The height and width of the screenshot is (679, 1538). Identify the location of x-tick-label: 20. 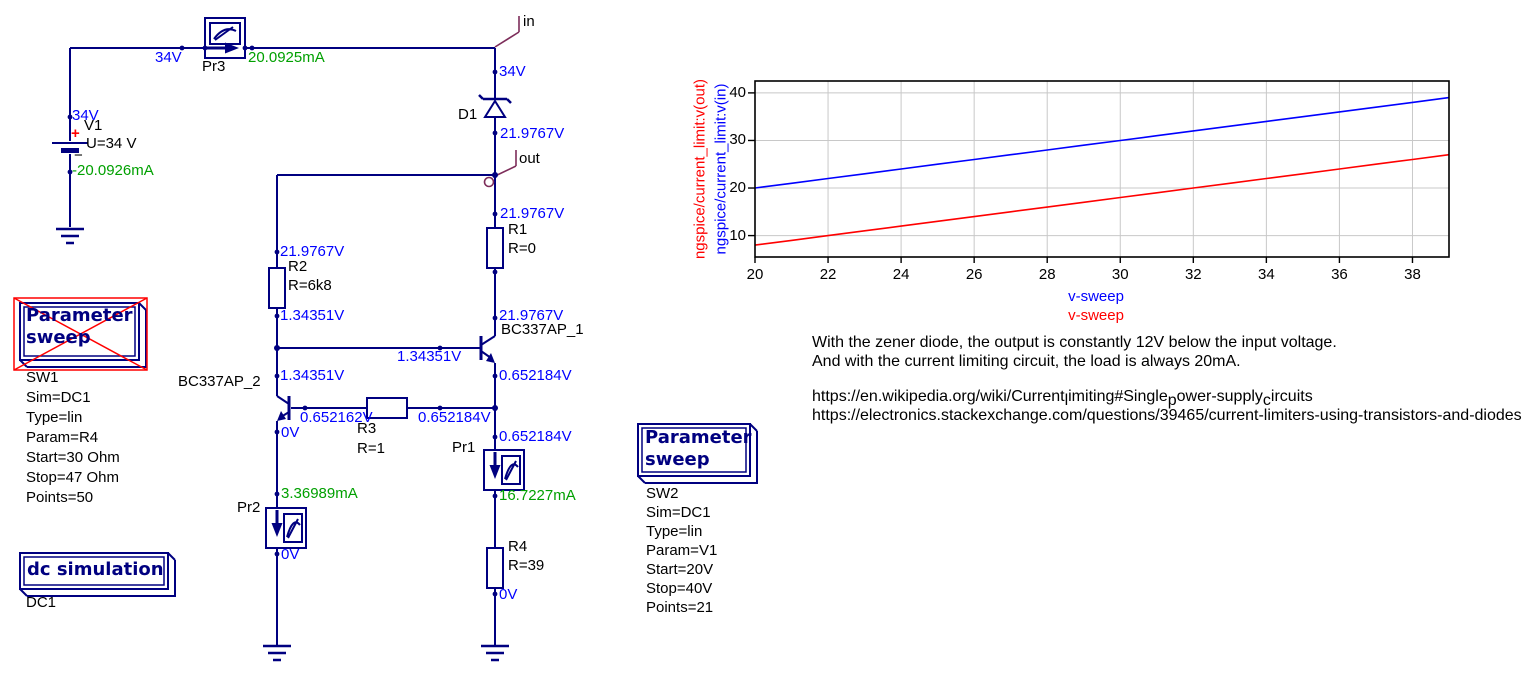
(755, 274).